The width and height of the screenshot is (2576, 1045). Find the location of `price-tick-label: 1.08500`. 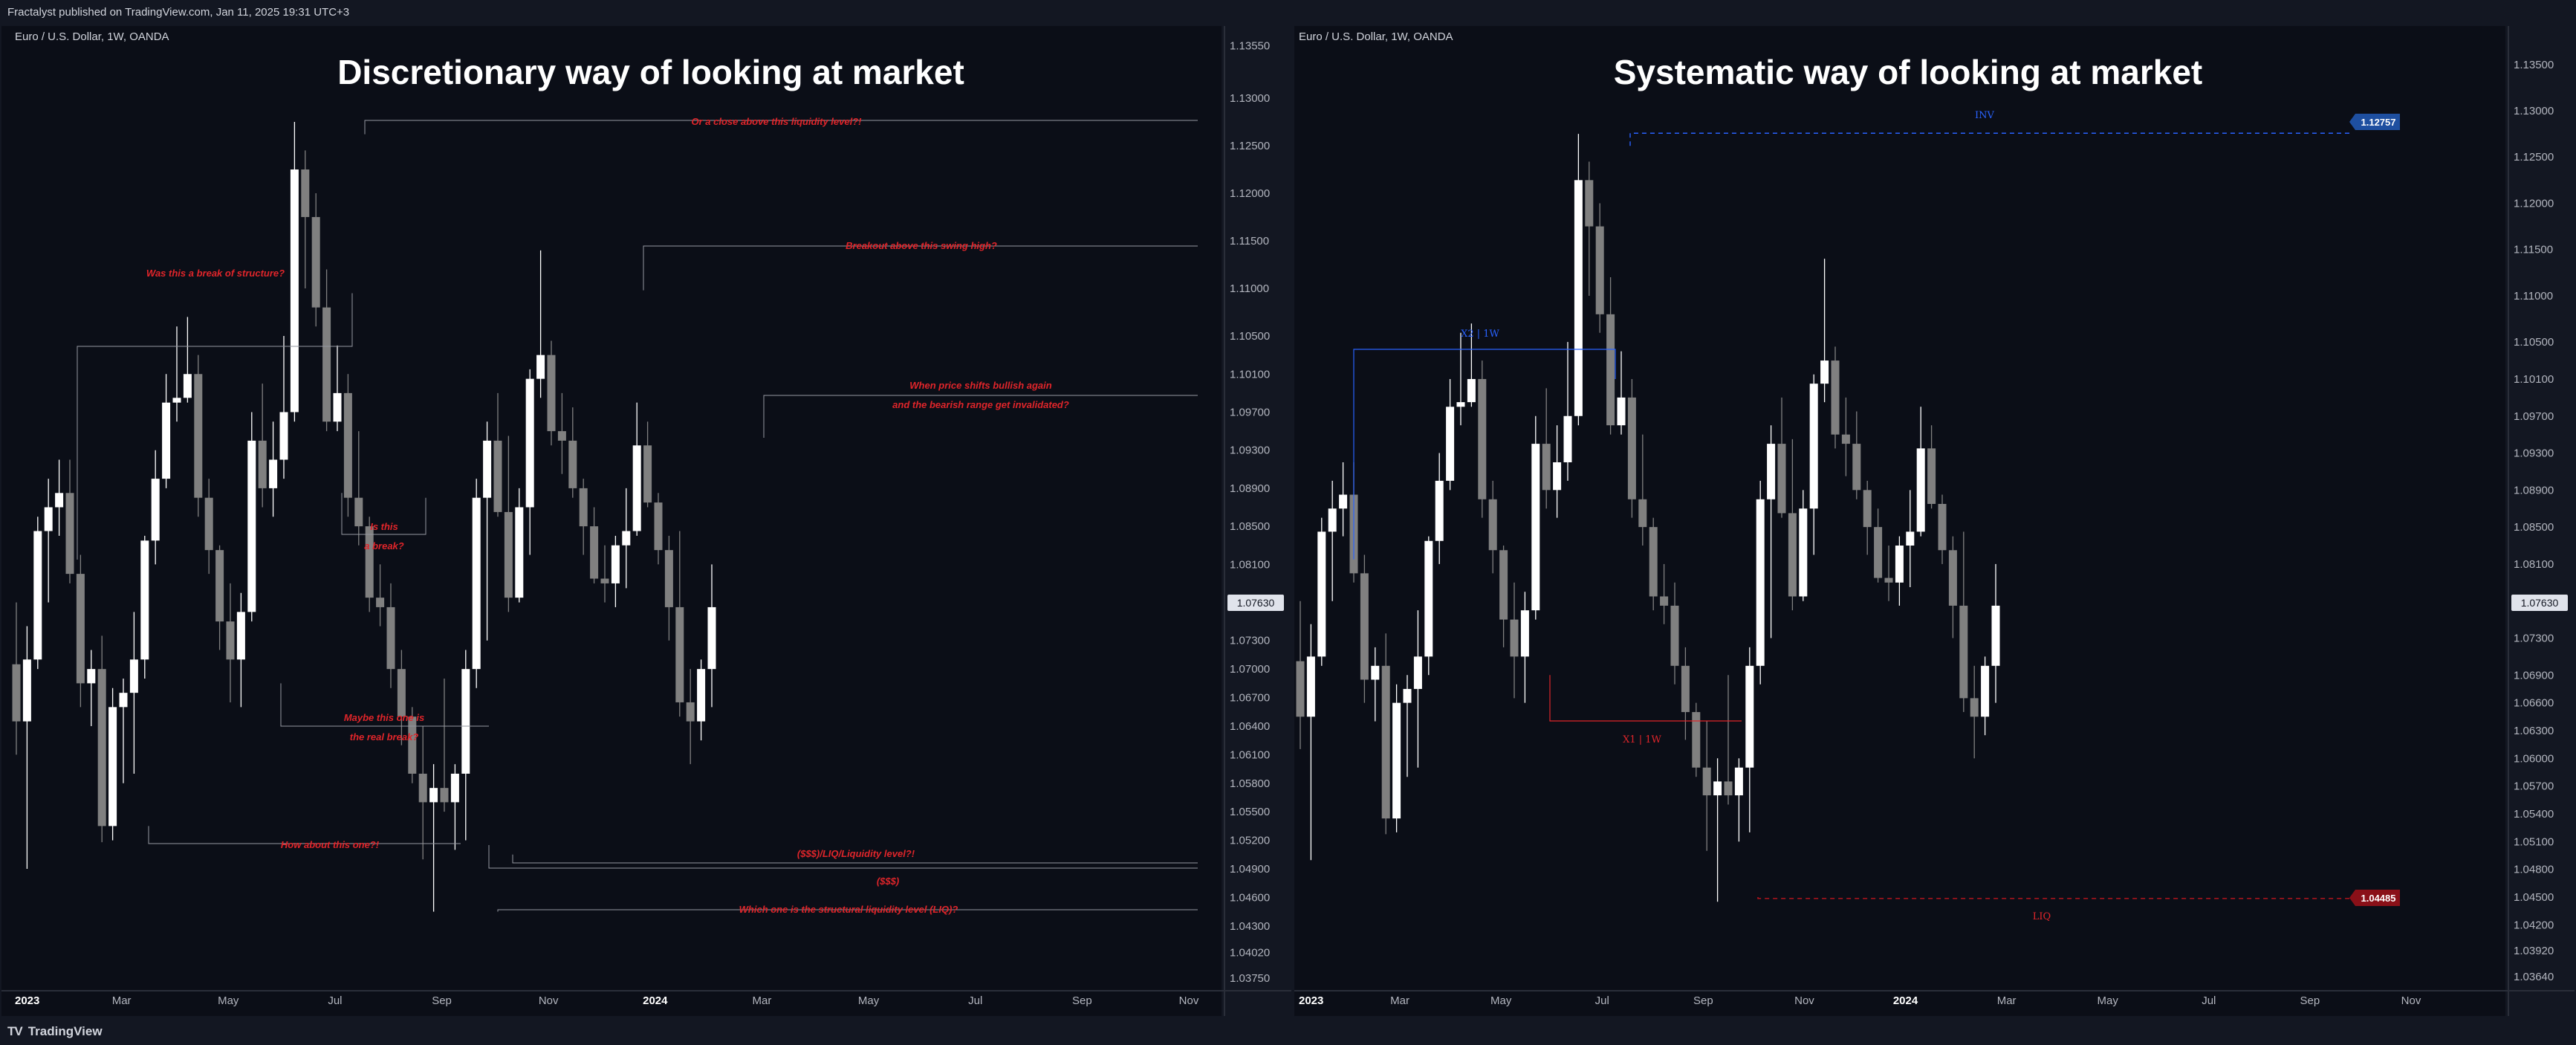

price-tick-label: 1.08500 is located at coordinates (2534, 527).